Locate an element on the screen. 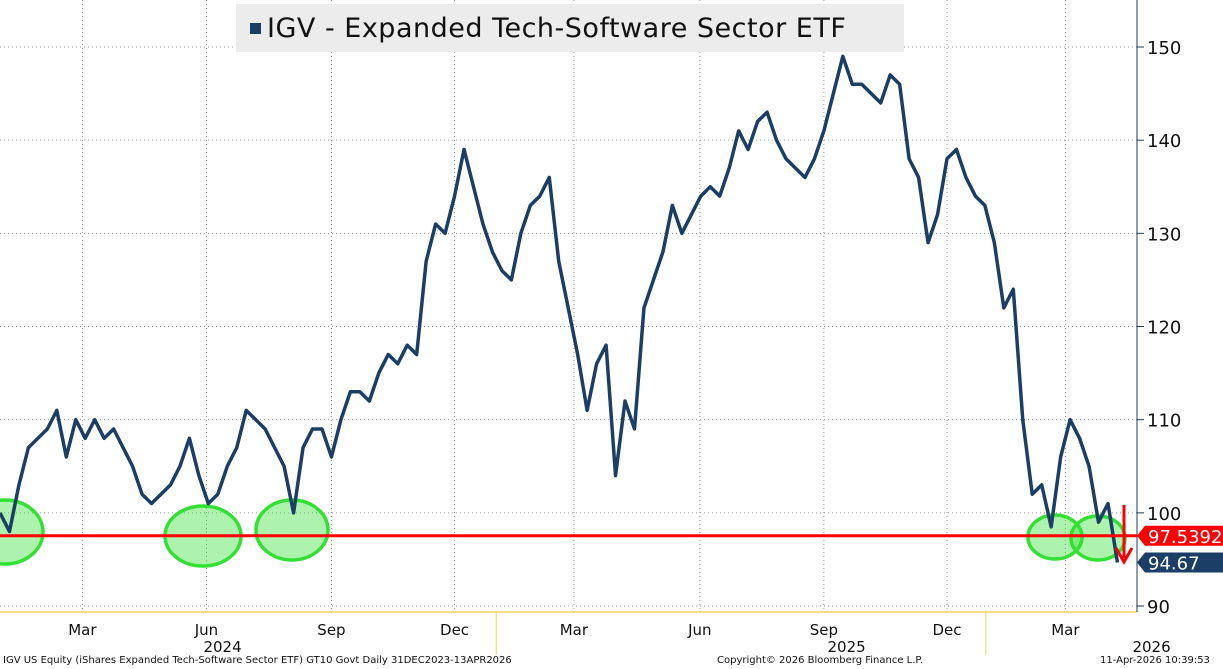 This screenshot has height=669, width=1223. chart-title: IGV - Expanded Tech-Software Sector ETF is located at coordinates (557, 28).